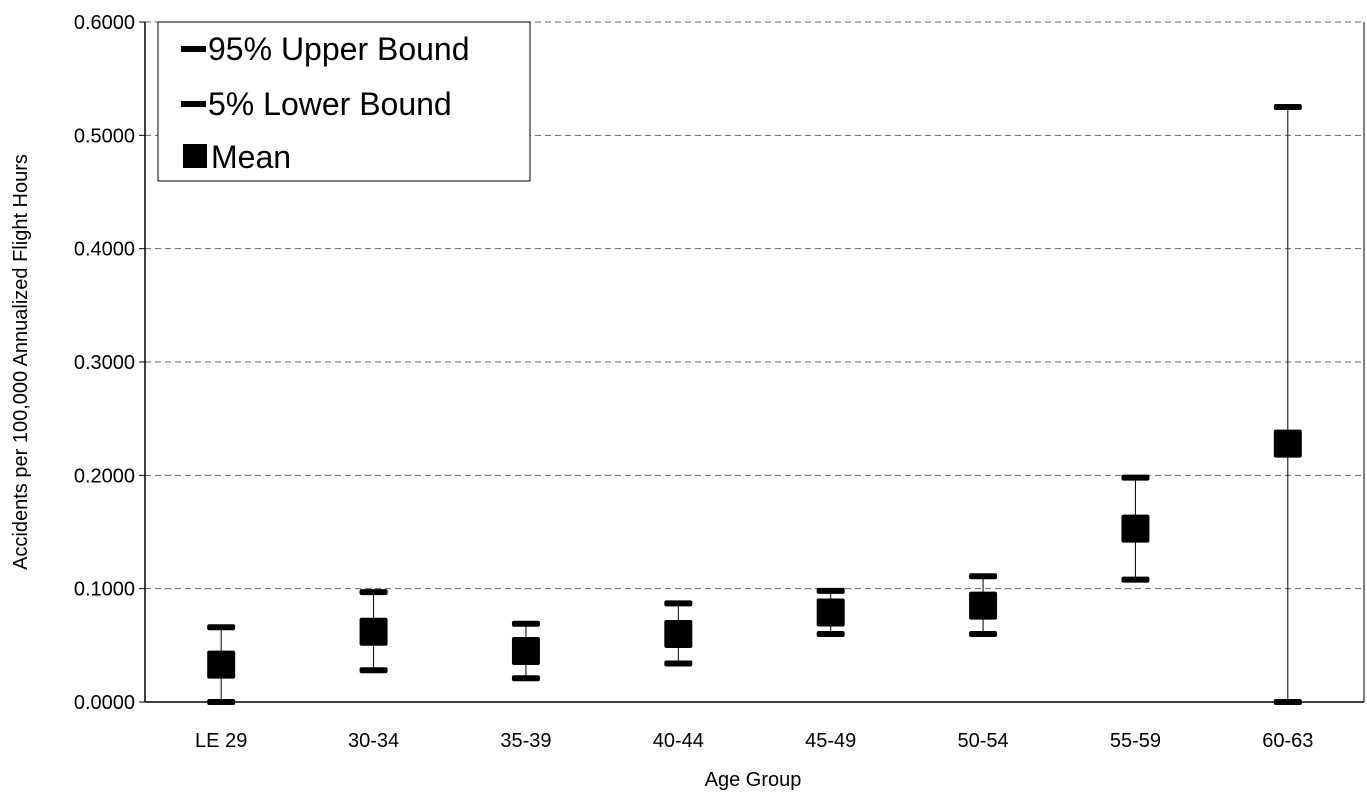  I want to click on x-tick-label: 35-39, so click(525, 741).